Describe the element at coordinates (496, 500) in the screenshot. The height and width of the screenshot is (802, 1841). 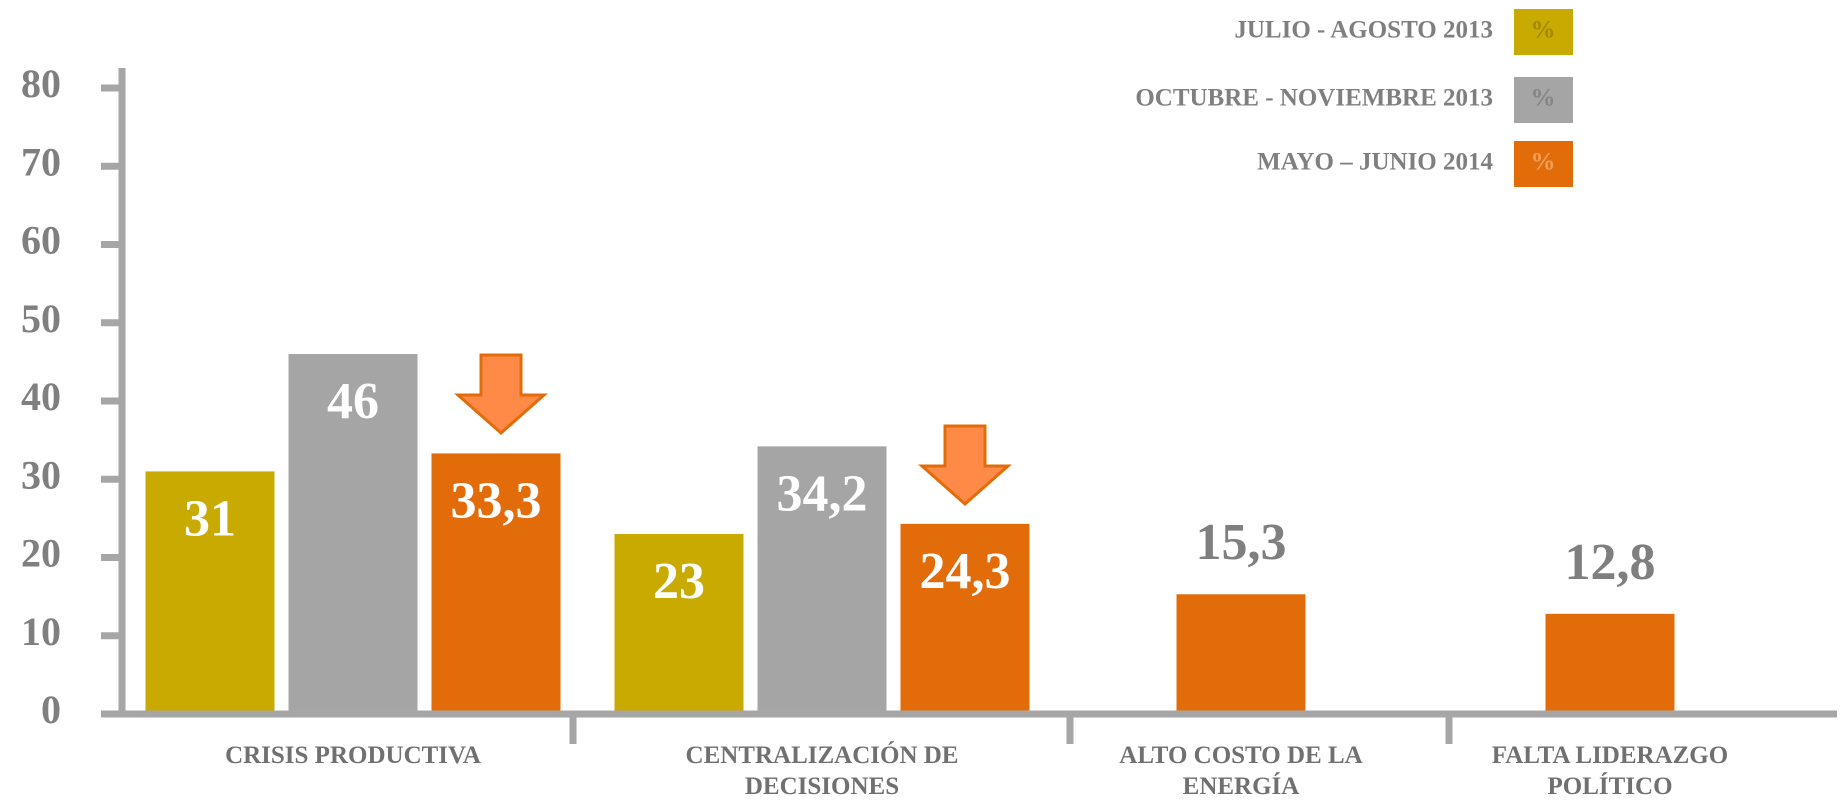
I see `value-label: 33,3` at that location.